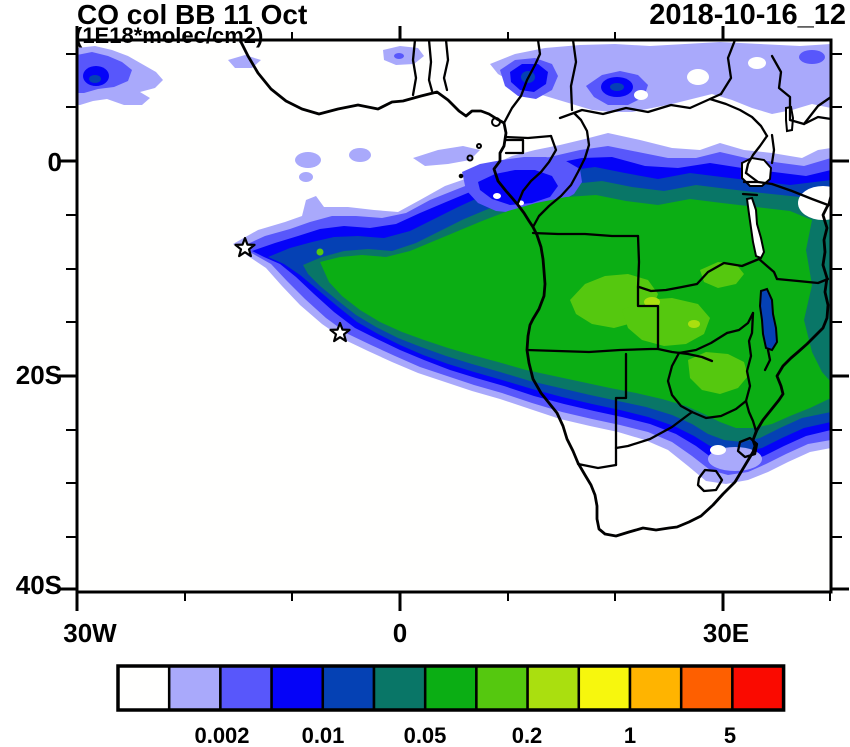  I want to click on border-eq-guinea, so click(514, 146).